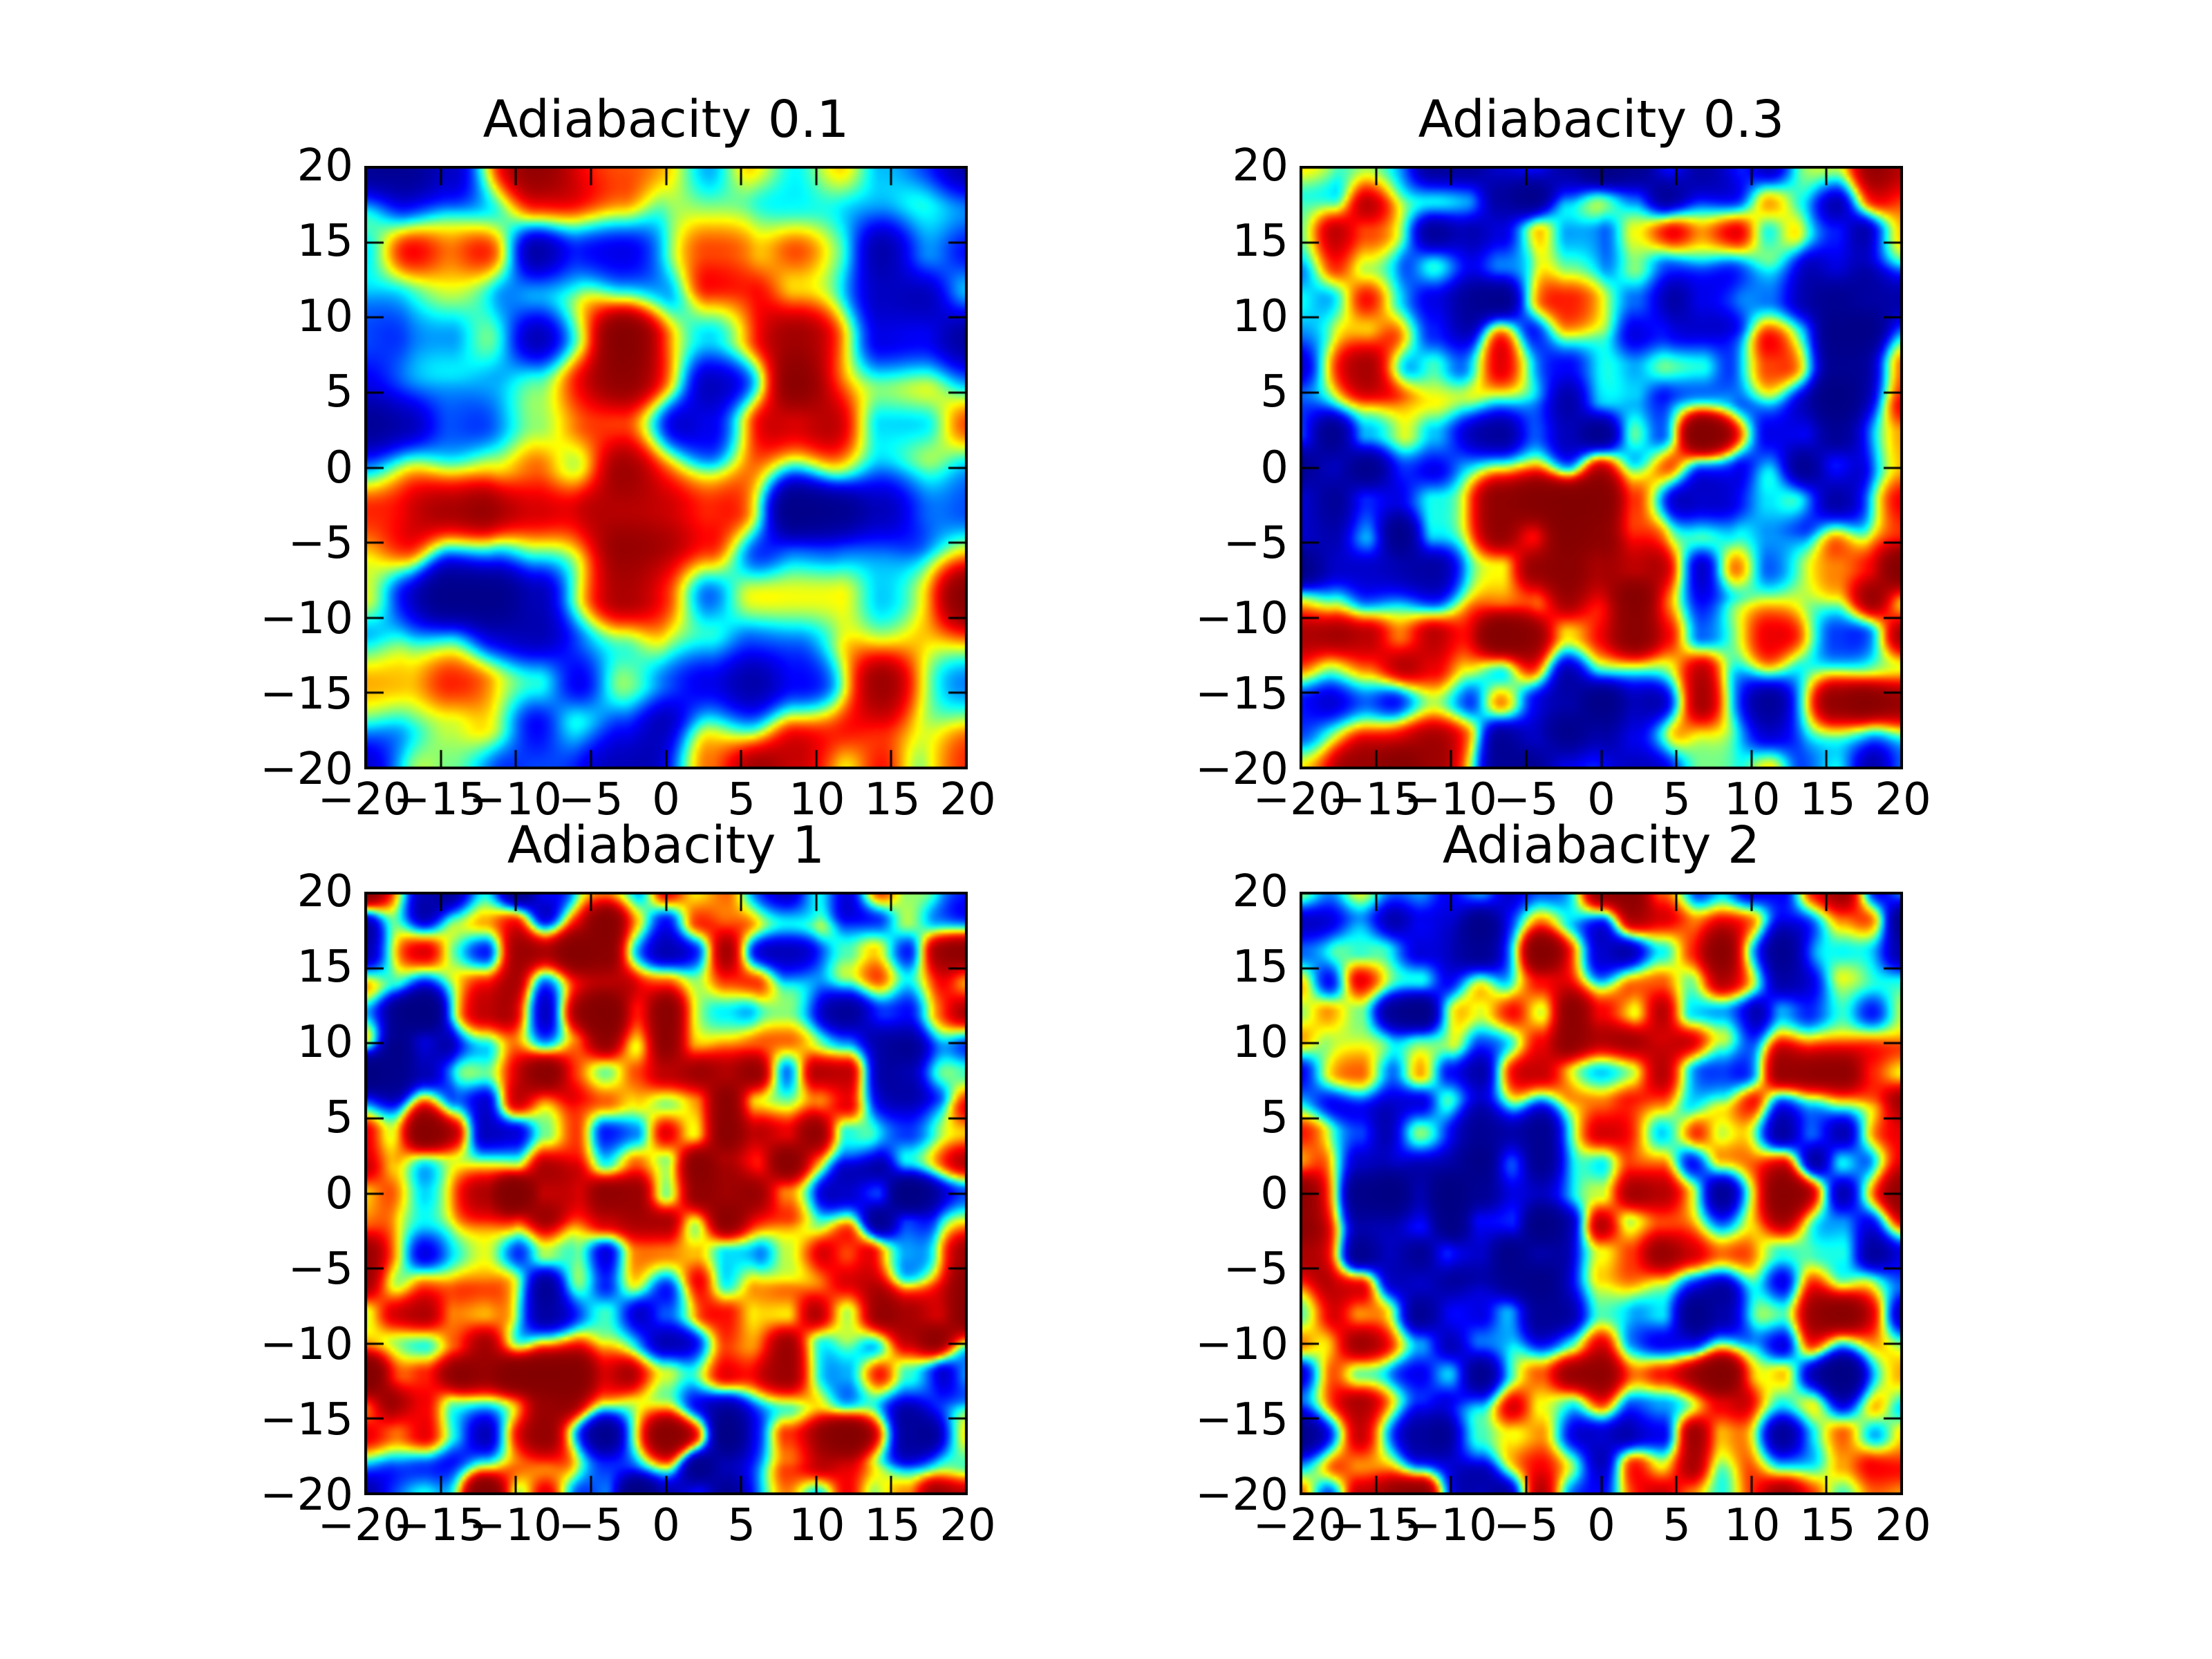 This screenshot has height=1659, width=2212. Describe the element at coordinates (666, 119) in the screenshot. I see `subplot-title: Adiabacity 0.1` at that location.